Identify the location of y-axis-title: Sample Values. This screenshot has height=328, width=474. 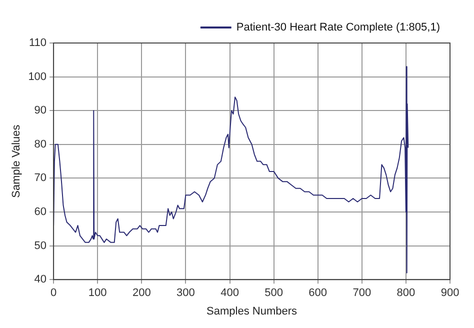
(16, 161).